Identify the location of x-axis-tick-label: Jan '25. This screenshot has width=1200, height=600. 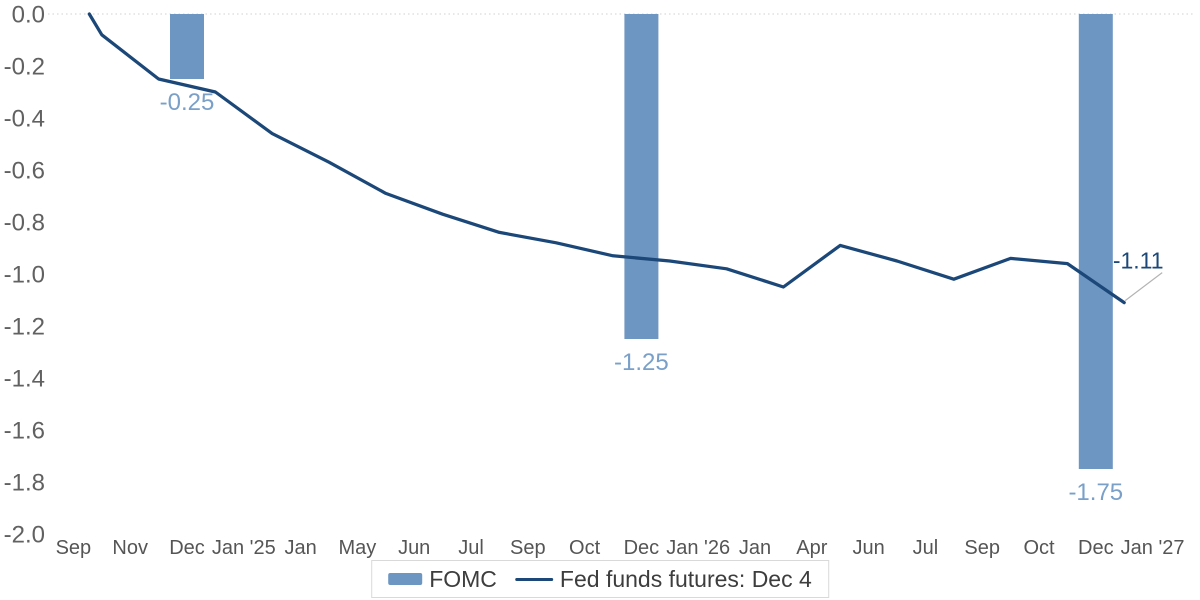
(244, 548).